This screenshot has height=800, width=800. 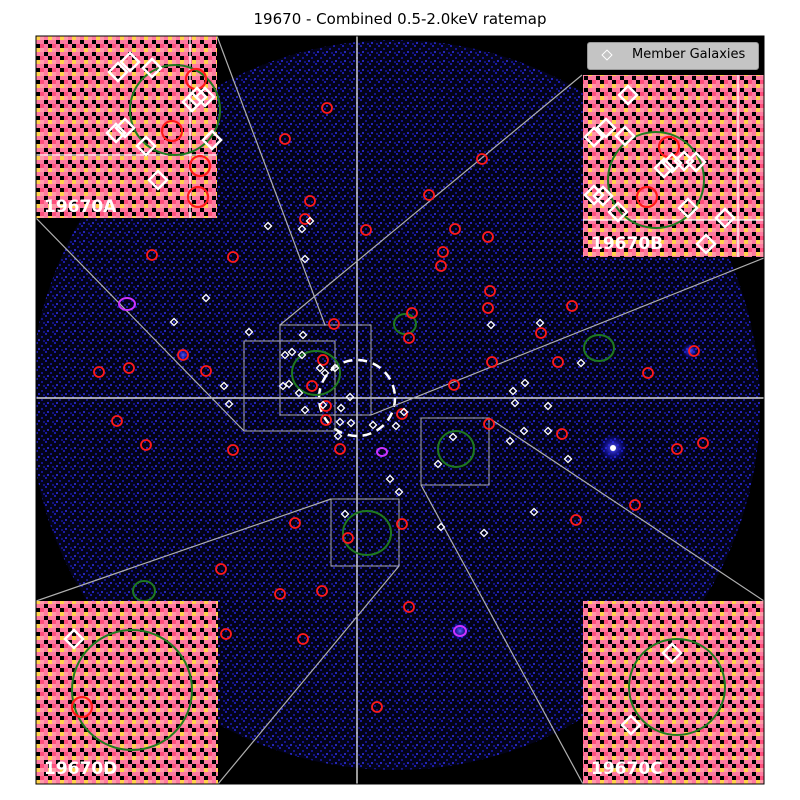 What do you see at coordinates (613, 448) in the screenshot?
I see `bright-source-core` at bounding box center [613, 448].